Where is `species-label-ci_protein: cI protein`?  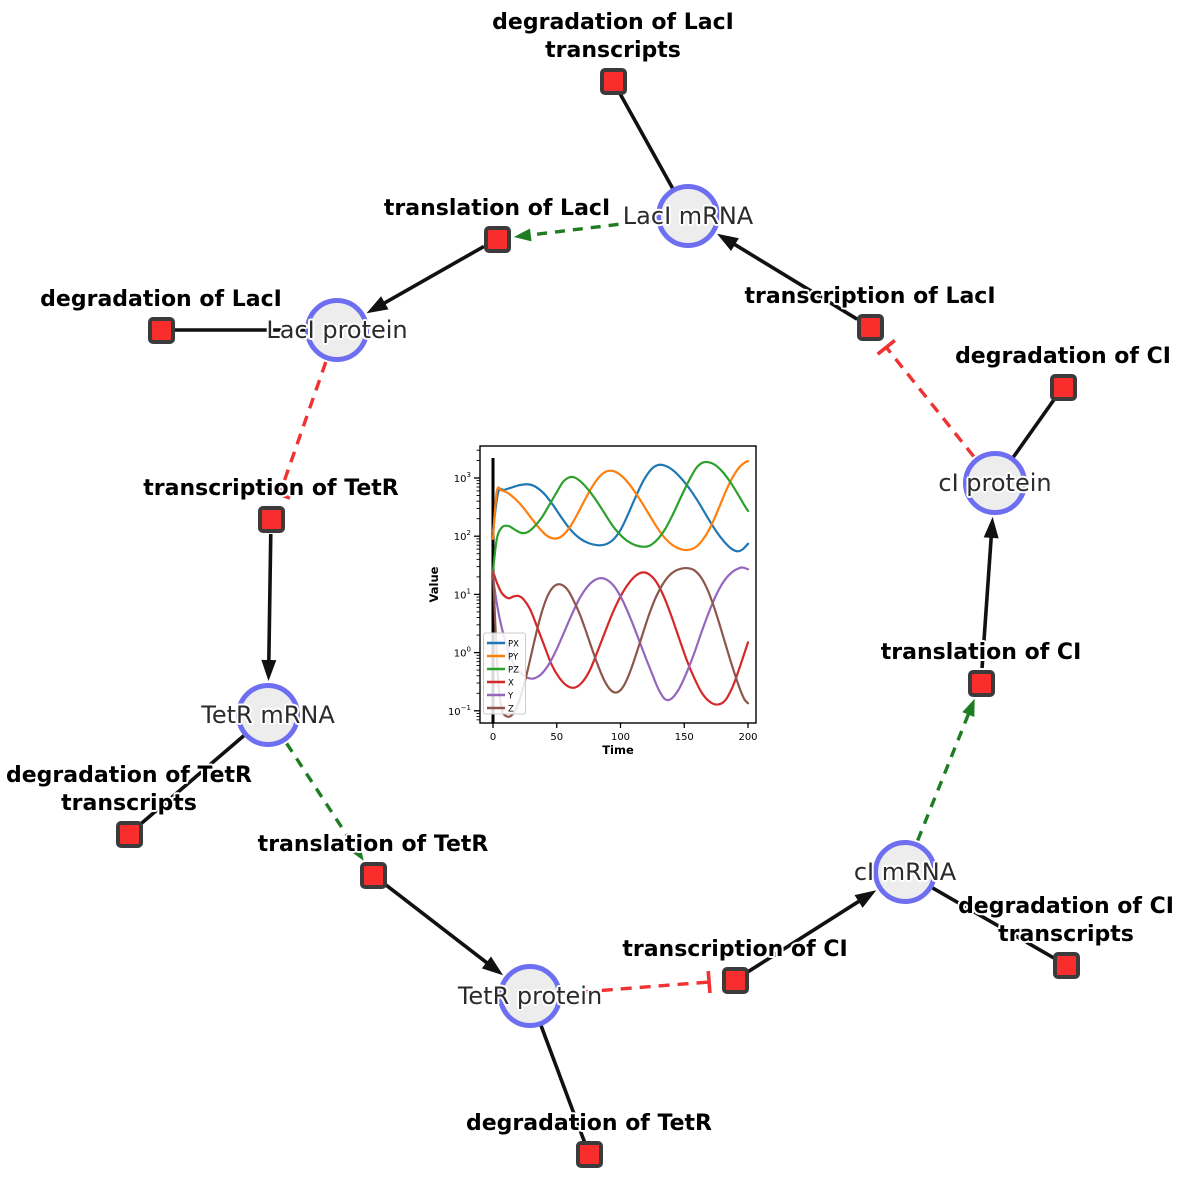
species-label-ci_protein: cI protein is located at coordinates (995, 483).